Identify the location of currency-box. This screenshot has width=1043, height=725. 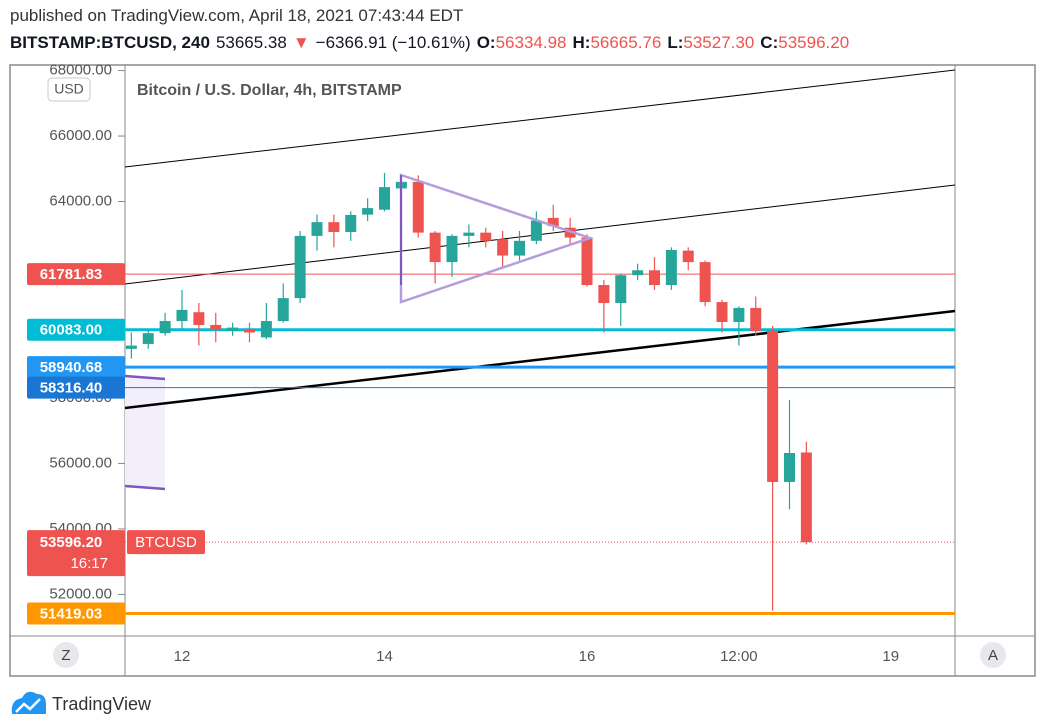
(69, 89).